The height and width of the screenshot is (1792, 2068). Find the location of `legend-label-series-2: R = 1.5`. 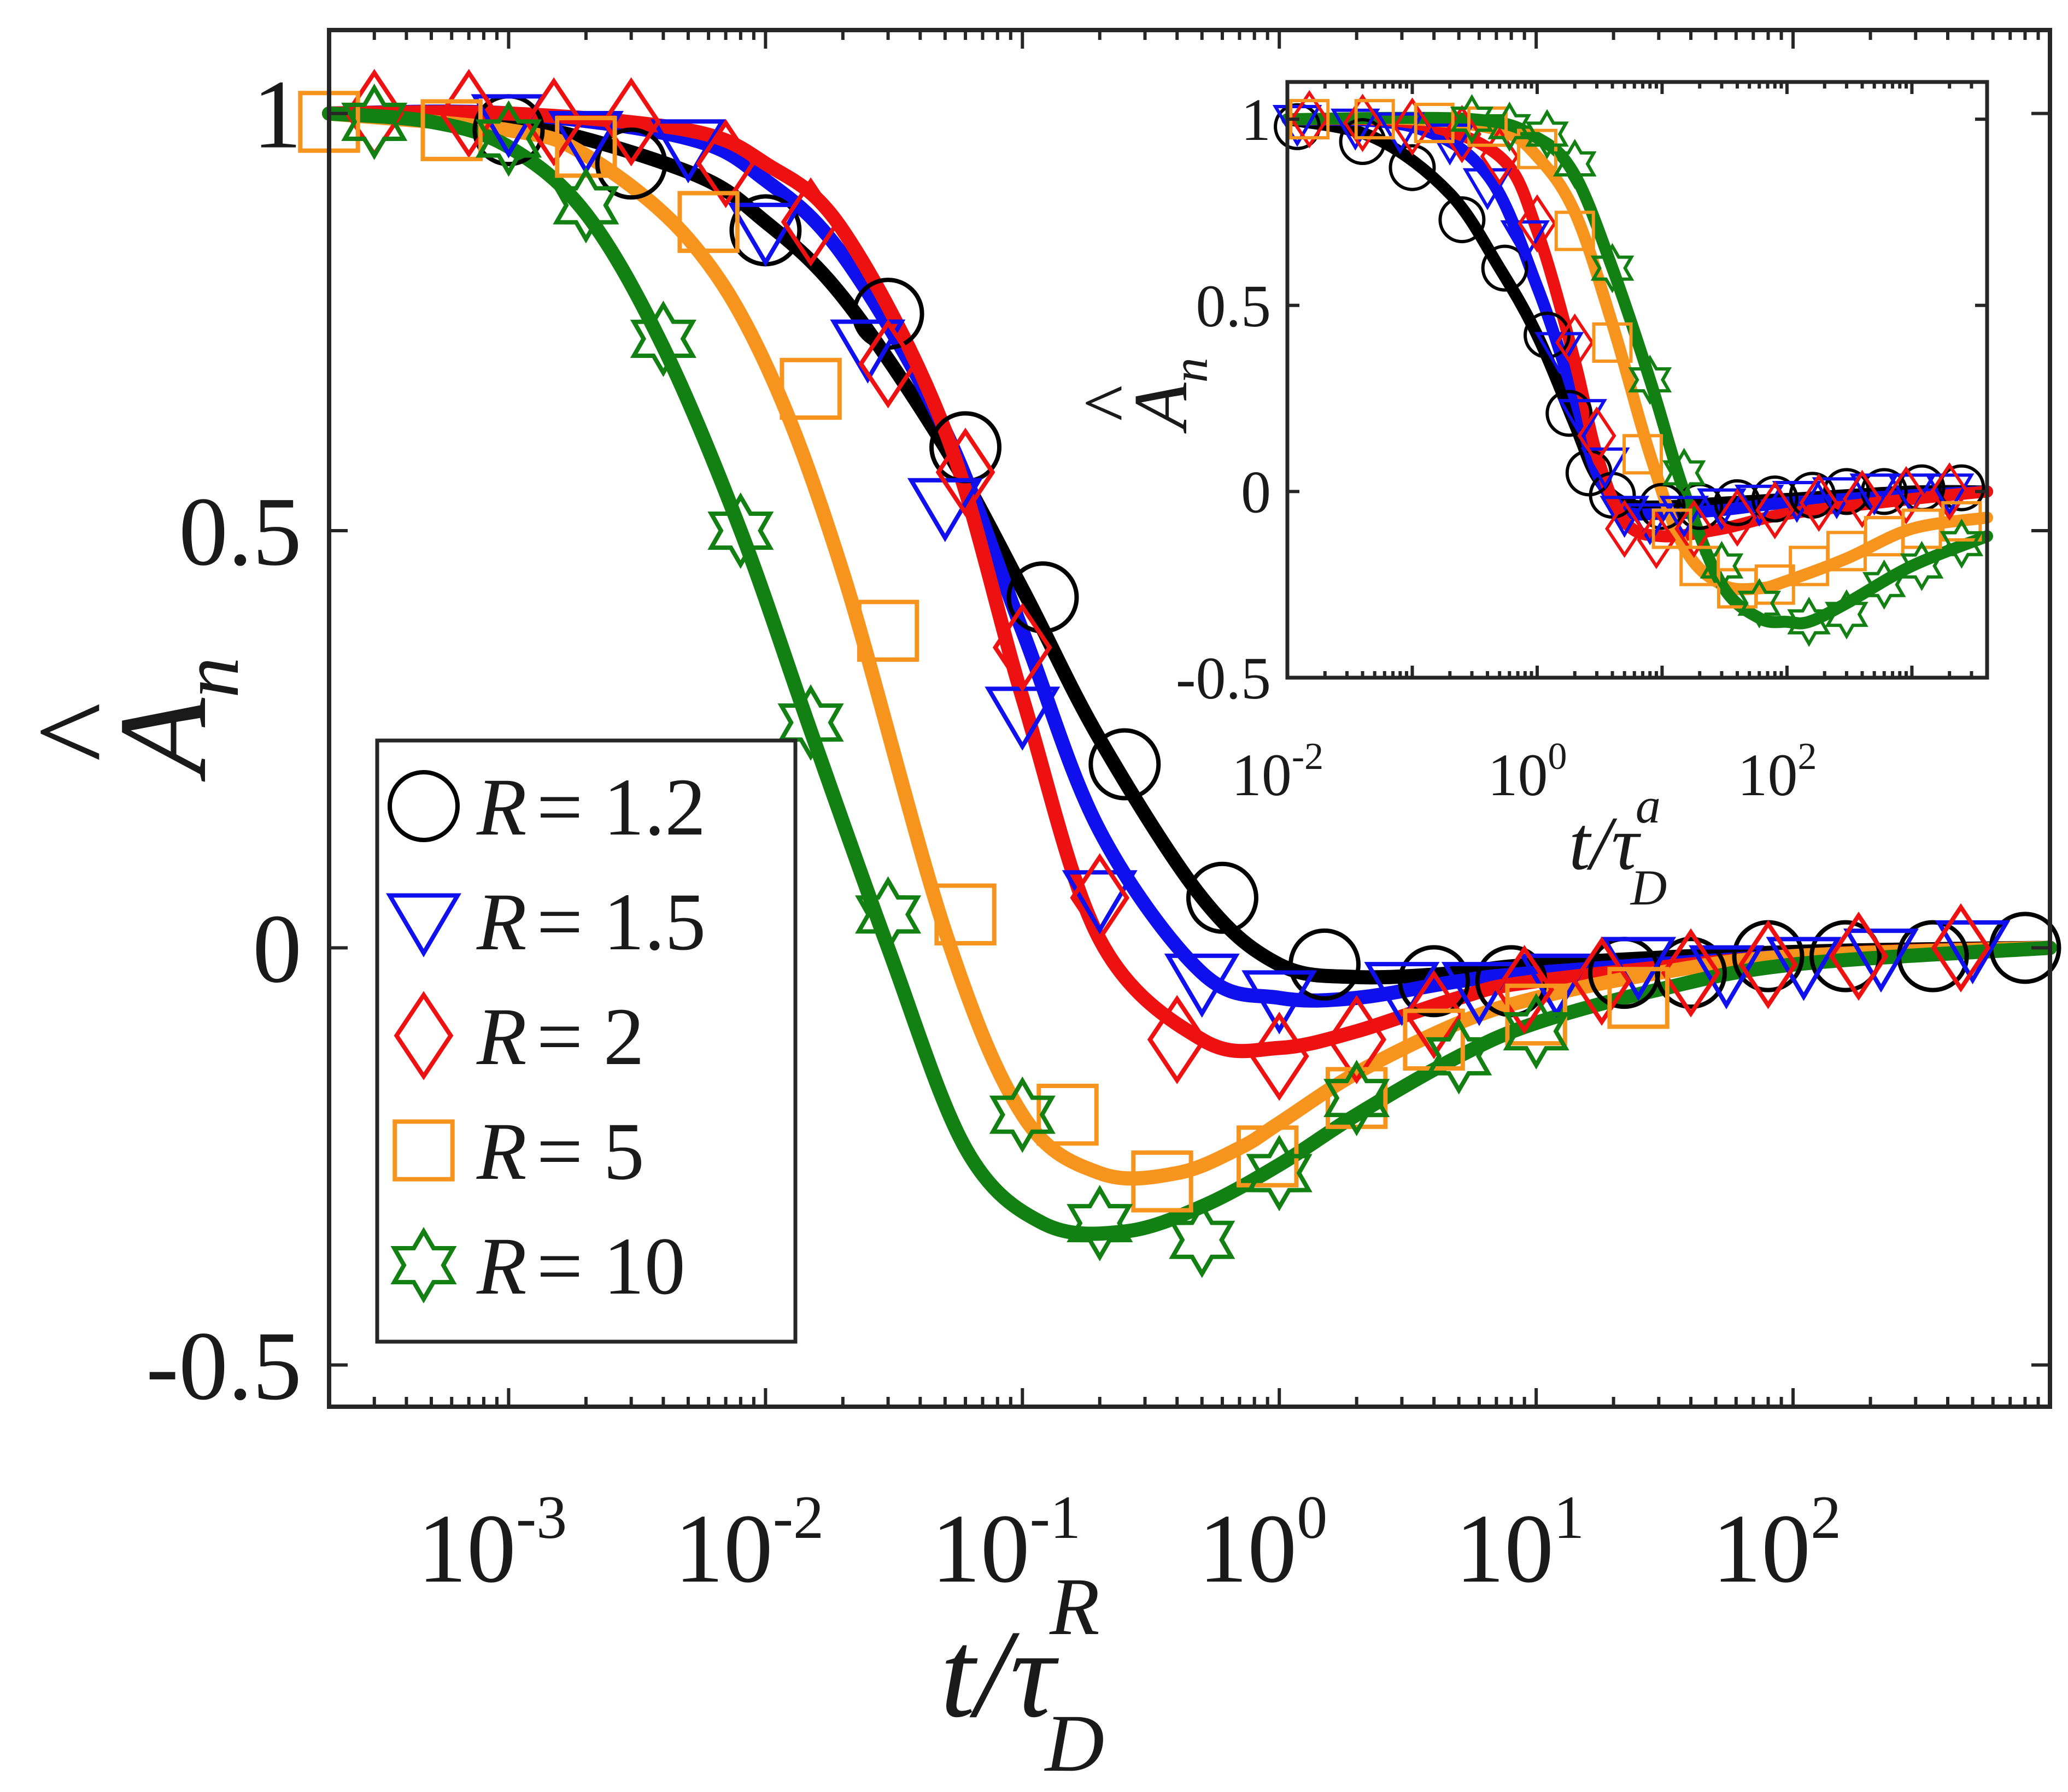

legend-label-series-2: R = 1.5 is located at coordinates (591, 922).